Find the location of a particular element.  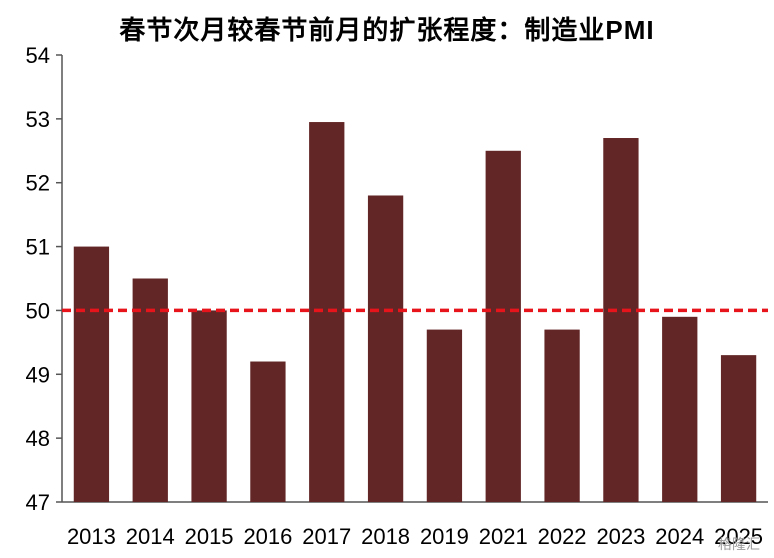

y-tick-label: 51 is located at coordinates (38, 247).